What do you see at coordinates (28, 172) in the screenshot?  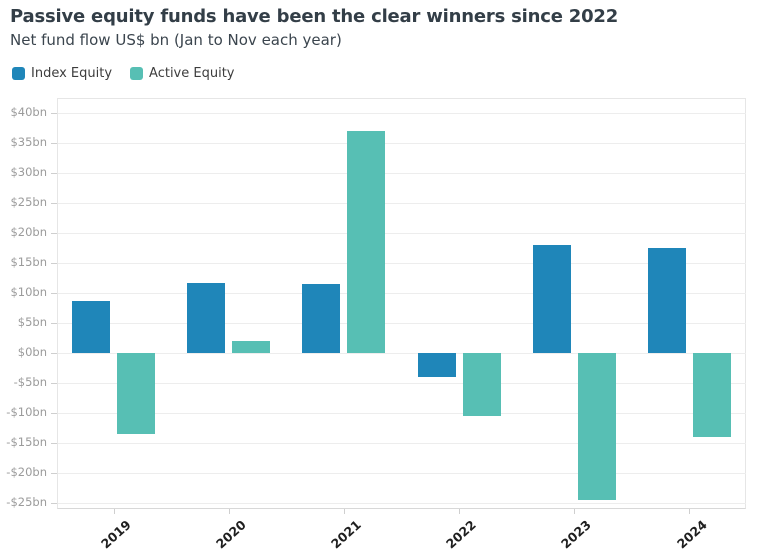 I see `y-axis-label-30: $30bn` at bounding box center [28, 172].